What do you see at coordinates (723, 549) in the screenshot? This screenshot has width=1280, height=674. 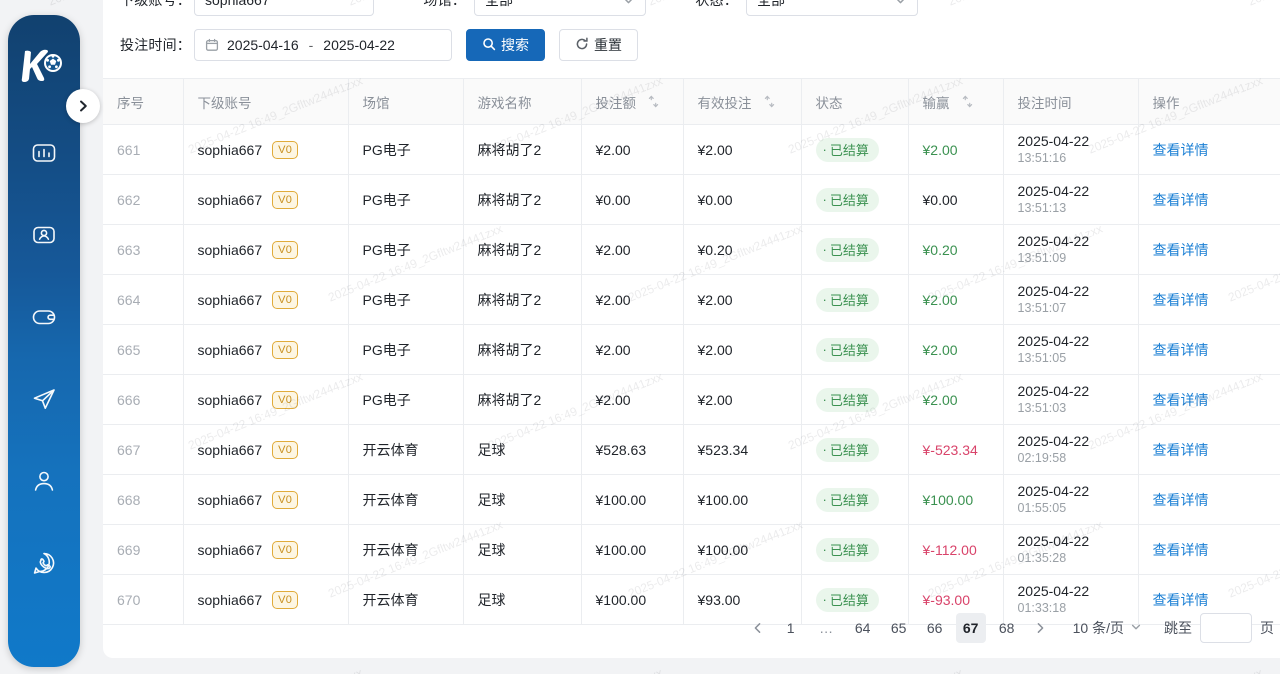 I see `valid-bet-amount: ¥100.00` at bounding box center [723, 549].